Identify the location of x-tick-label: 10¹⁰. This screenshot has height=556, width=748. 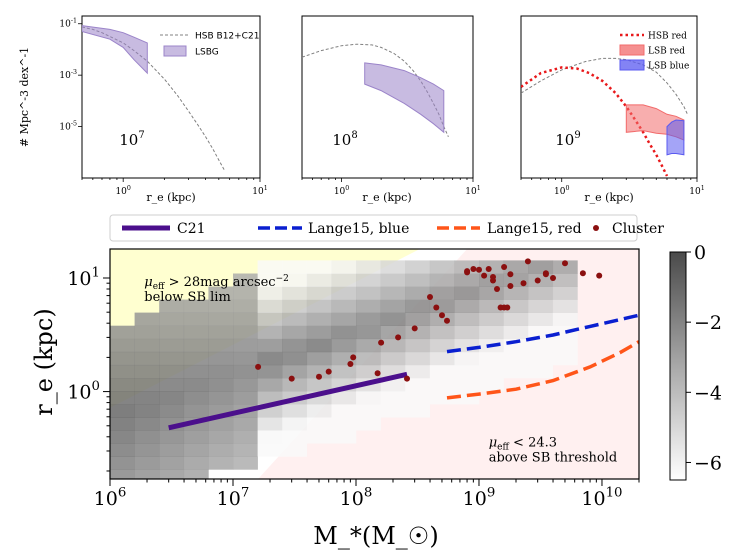
(601, 497).